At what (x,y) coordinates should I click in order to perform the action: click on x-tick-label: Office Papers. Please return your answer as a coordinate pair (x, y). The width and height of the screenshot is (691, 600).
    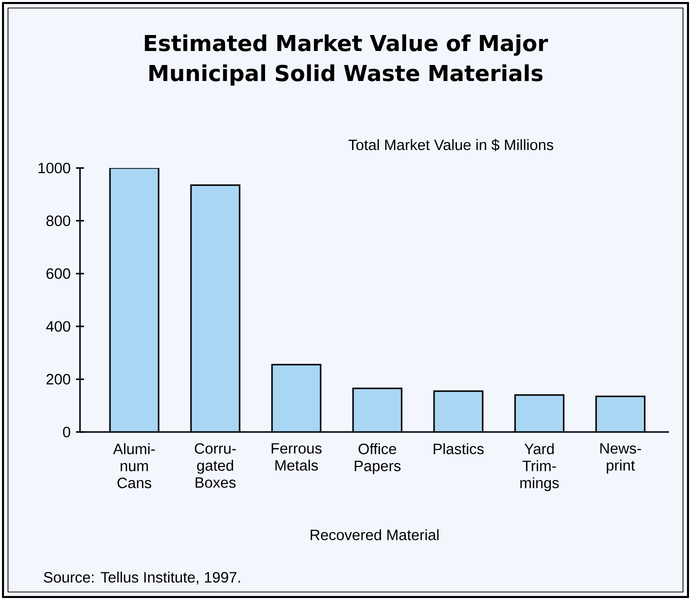
    Looking at the image, I should click on (377, 458).